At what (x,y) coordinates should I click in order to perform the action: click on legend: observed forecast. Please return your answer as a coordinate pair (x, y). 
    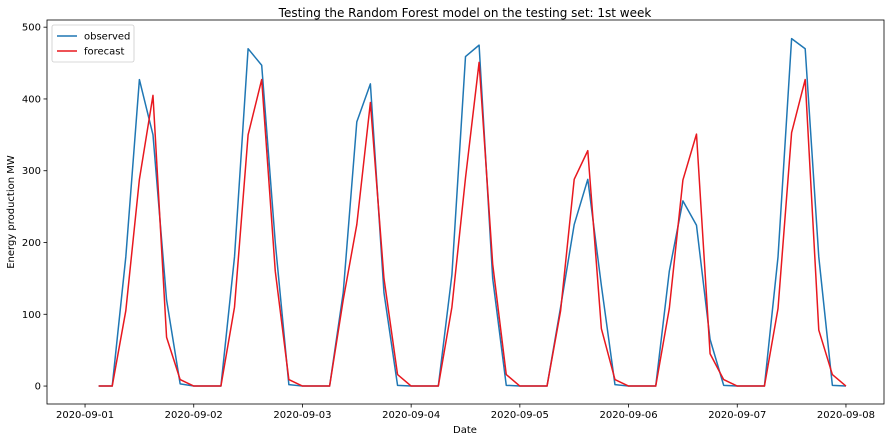
    Looking at the image, I should click on (93, 43).